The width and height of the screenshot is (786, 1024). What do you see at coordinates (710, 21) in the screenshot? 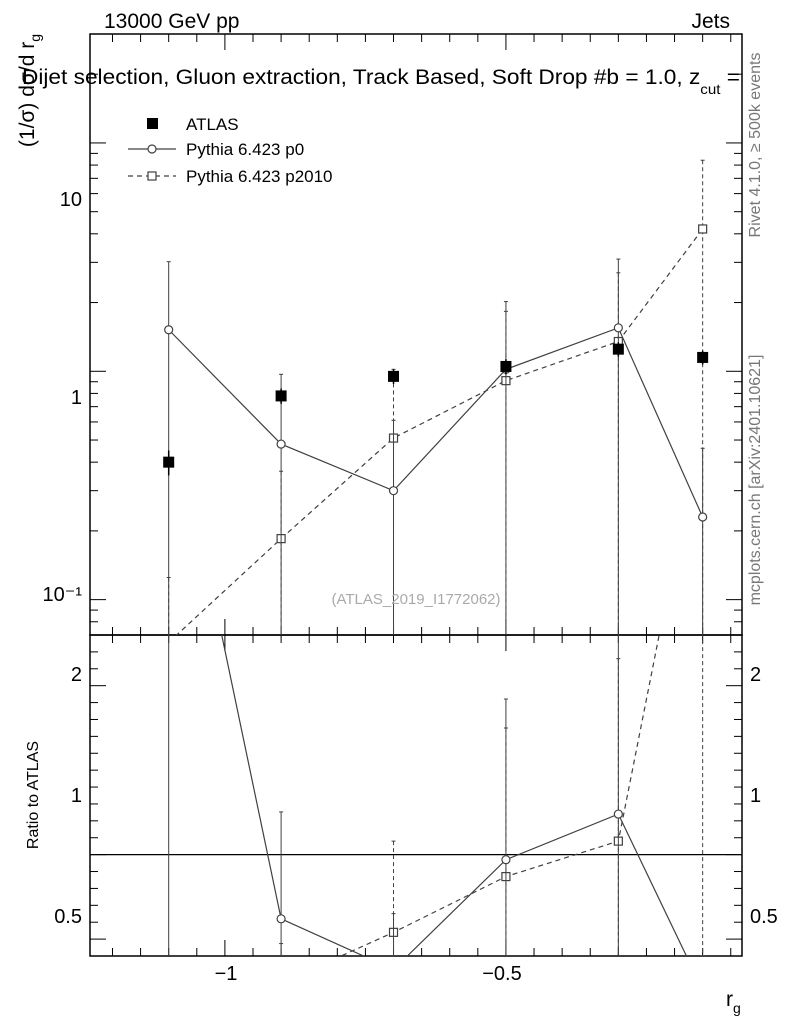
I see `jets-label: Jets` at bounding box center [710, 21].